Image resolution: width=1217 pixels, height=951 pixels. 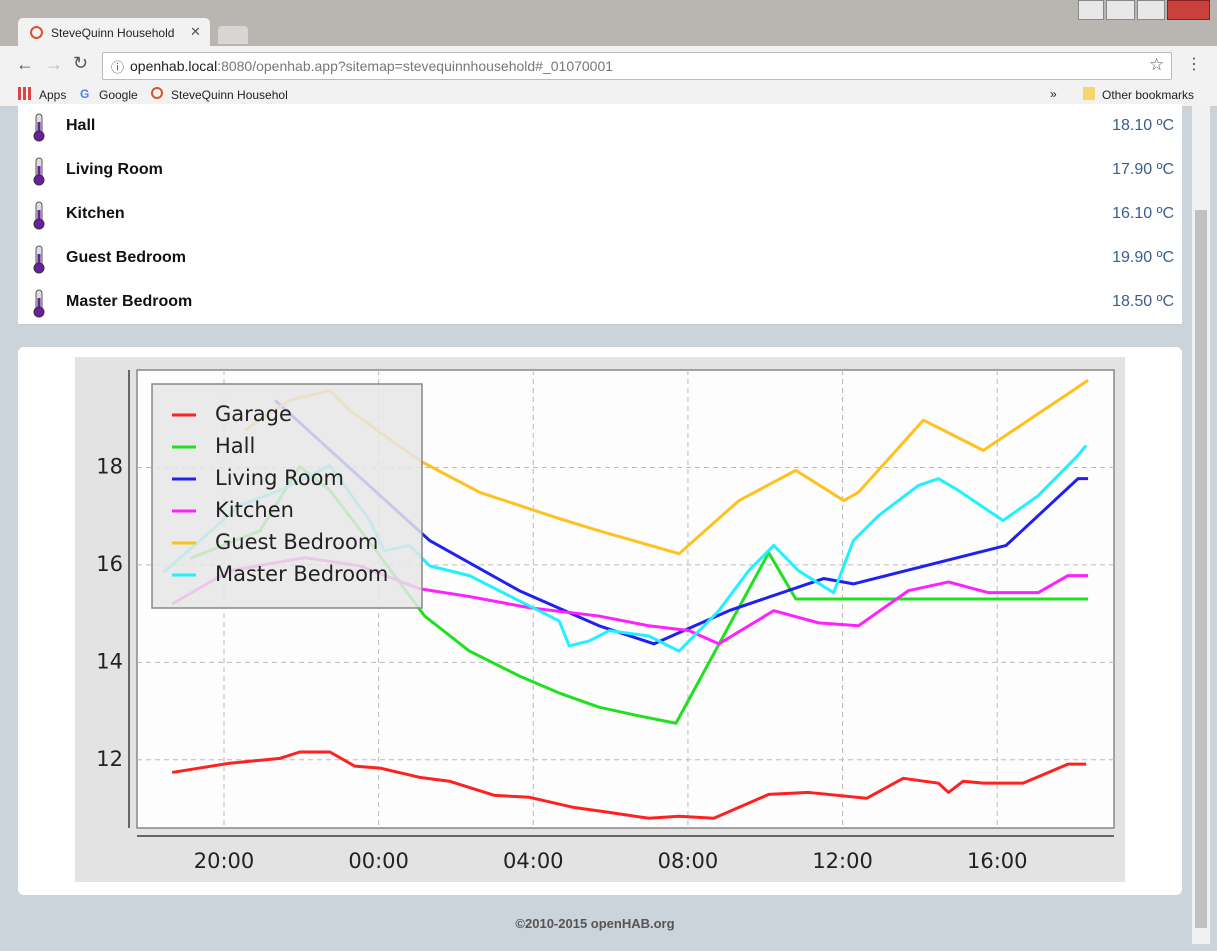 I want to click on y-tick-label: 12, so click(x=109, y=759).